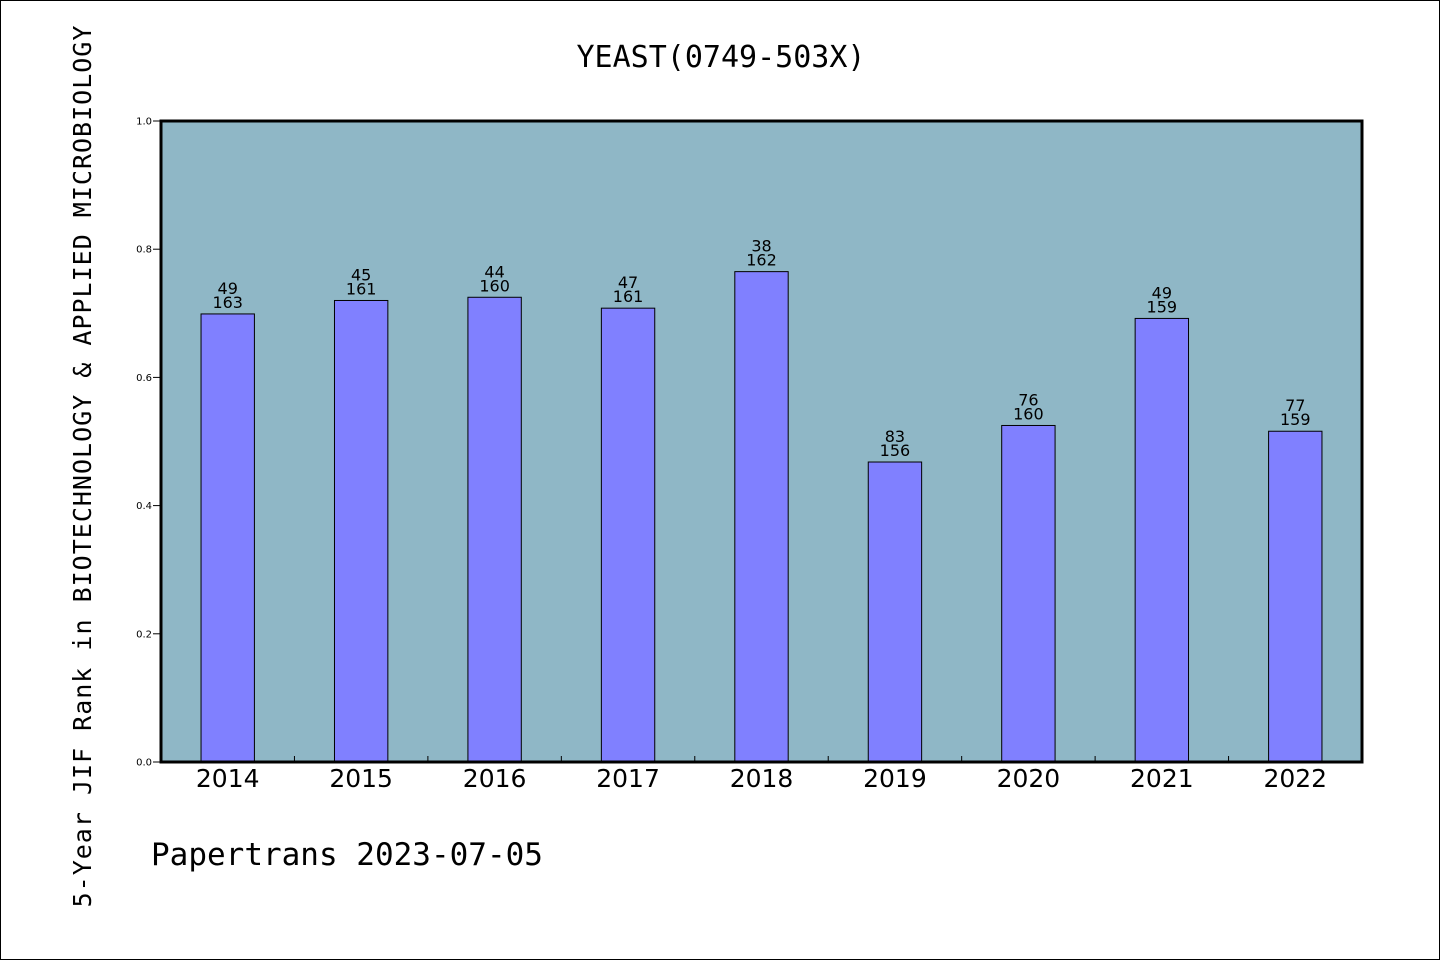  Describe the element at coordinates (628, 535) in the screenshot. I see `bar-2017` at that location.